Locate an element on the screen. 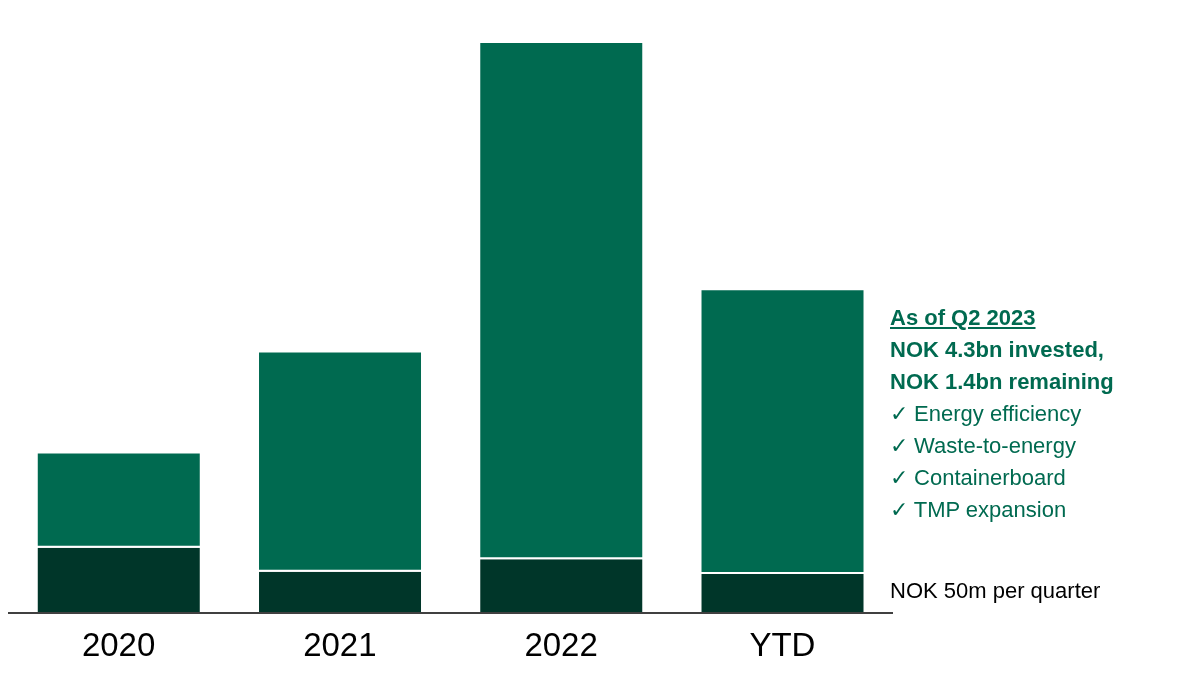 The image size is (1184, 677). x-tick-label: 2020 is located at coordinates (118, 645).